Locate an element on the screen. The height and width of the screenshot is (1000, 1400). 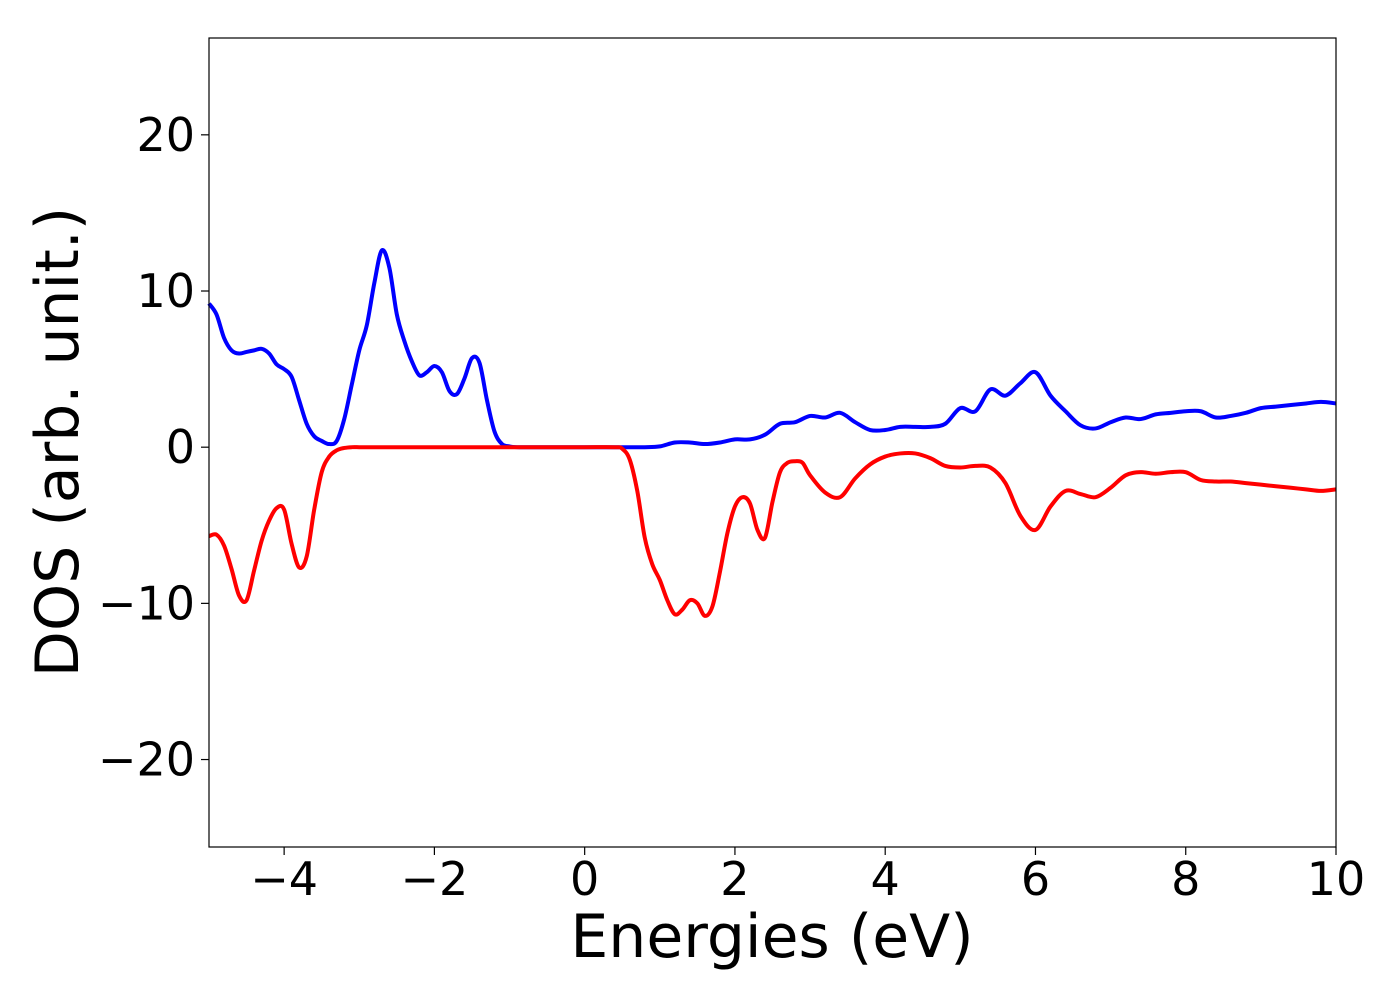
y-tick-label: 20 is located at coordinates (165, 135).